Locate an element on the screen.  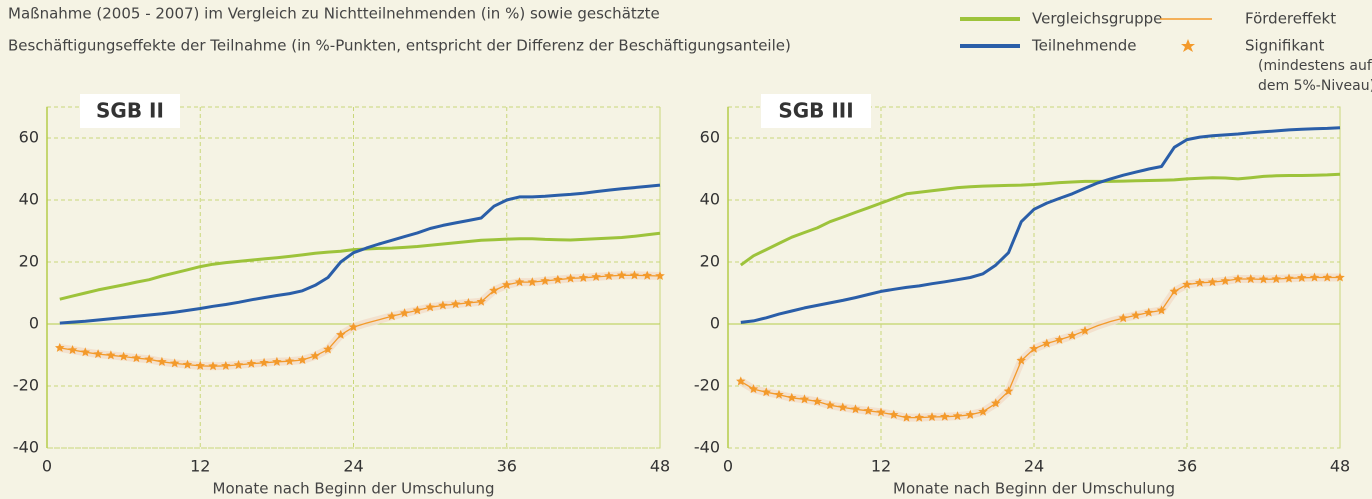
x-tick-label: 36 is located at coordinates (507, 466).